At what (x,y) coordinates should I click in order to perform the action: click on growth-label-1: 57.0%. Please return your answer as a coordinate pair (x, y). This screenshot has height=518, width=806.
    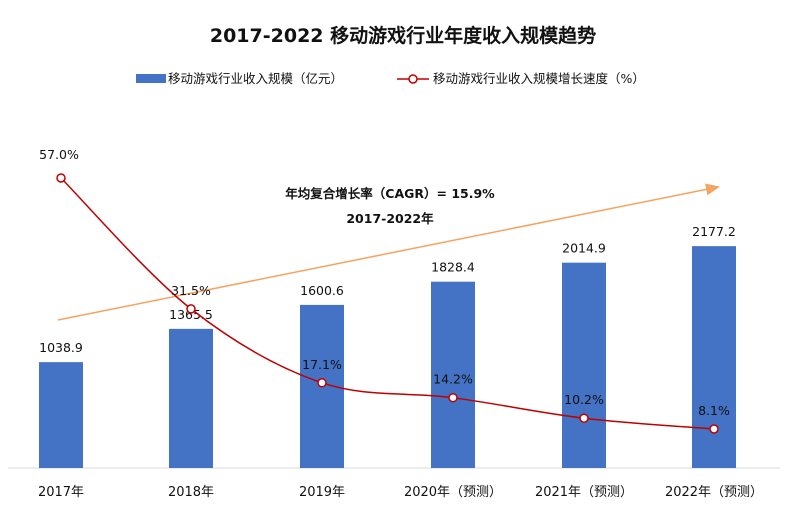
    Looking at the image, I should click on (59, 154).